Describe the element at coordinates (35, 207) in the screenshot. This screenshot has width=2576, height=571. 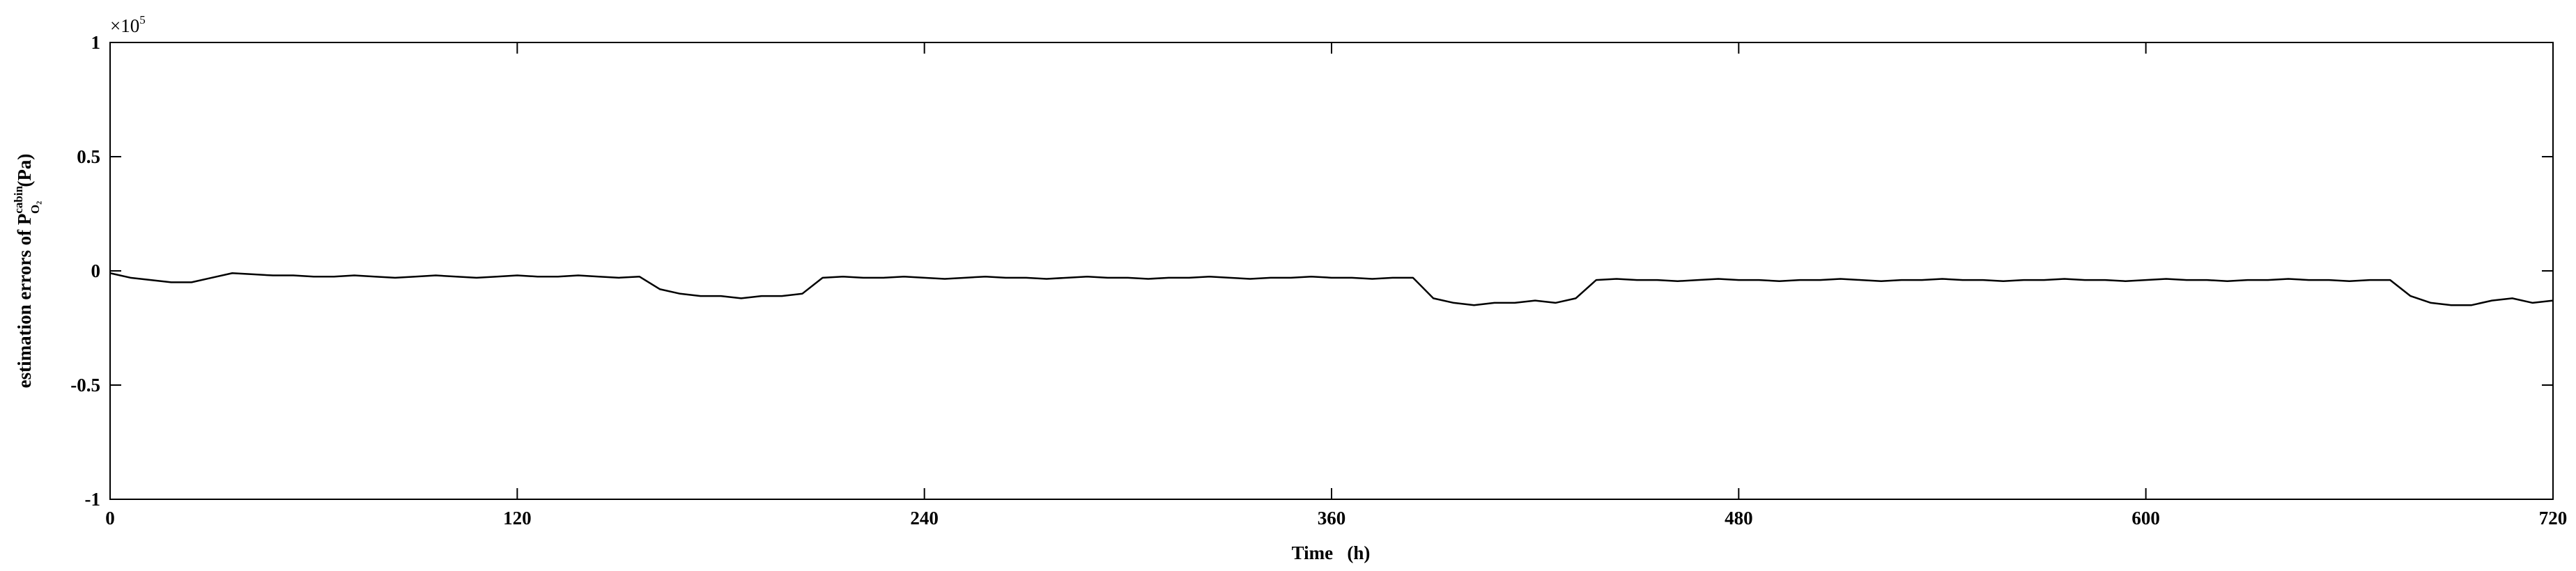
I see `y-axis-label-subscript: O₂` at that location.